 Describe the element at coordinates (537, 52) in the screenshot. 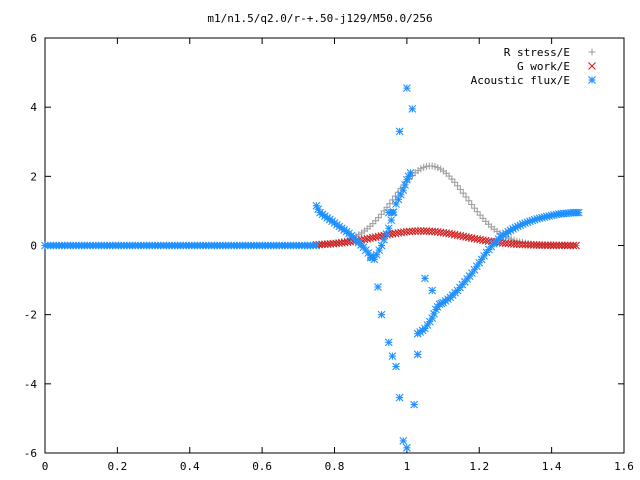

I see `legend-label: R stress/E` at that location.